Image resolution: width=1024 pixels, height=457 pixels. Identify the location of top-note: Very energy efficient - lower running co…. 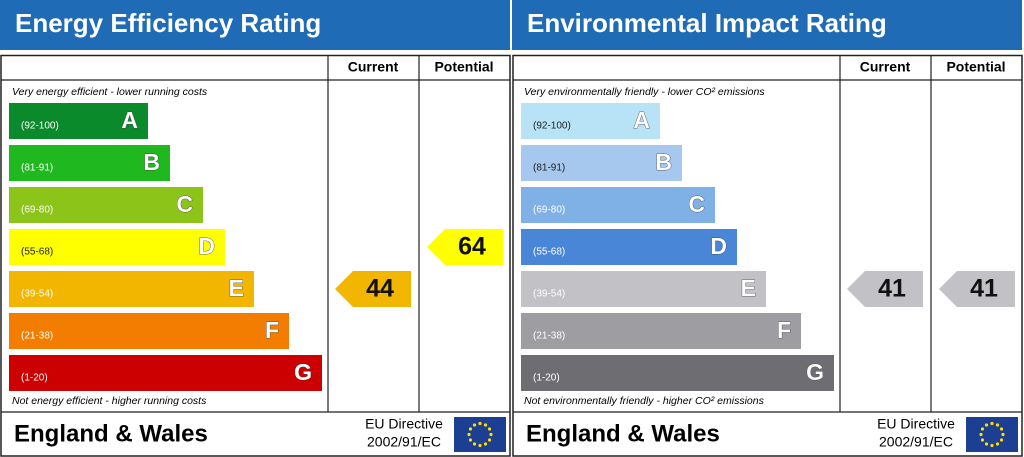
(110, 92).